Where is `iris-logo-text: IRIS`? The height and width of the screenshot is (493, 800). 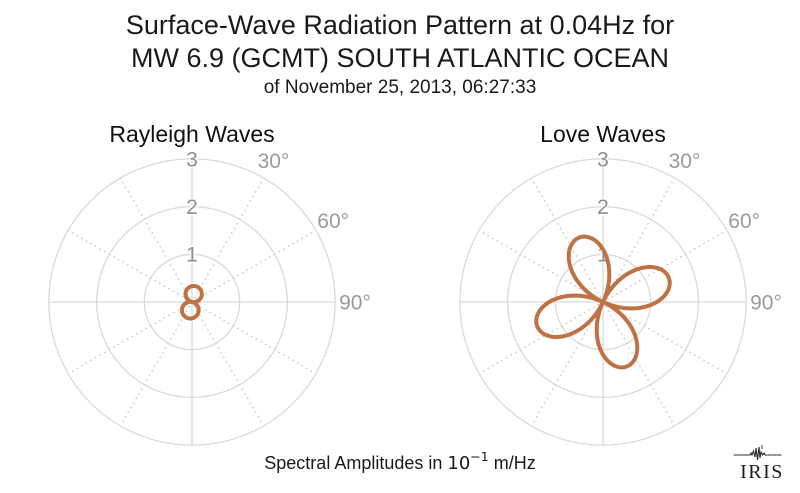 iris-logo-text: IRIS is located at coordinates (762, 472).